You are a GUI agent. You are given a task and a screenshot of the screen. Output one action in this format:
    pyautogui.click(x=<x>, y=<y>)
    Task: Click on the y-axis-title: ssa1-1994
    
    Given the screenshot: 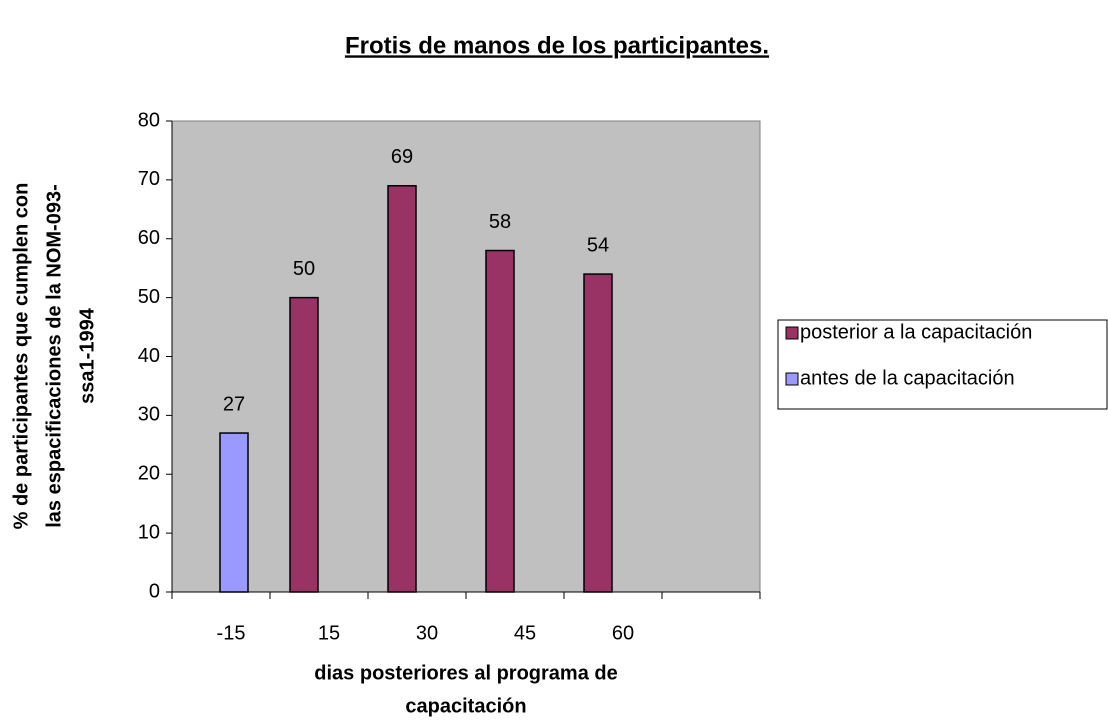 What is the action you would take?
    pyautogui.click(x=87, y=355)
    